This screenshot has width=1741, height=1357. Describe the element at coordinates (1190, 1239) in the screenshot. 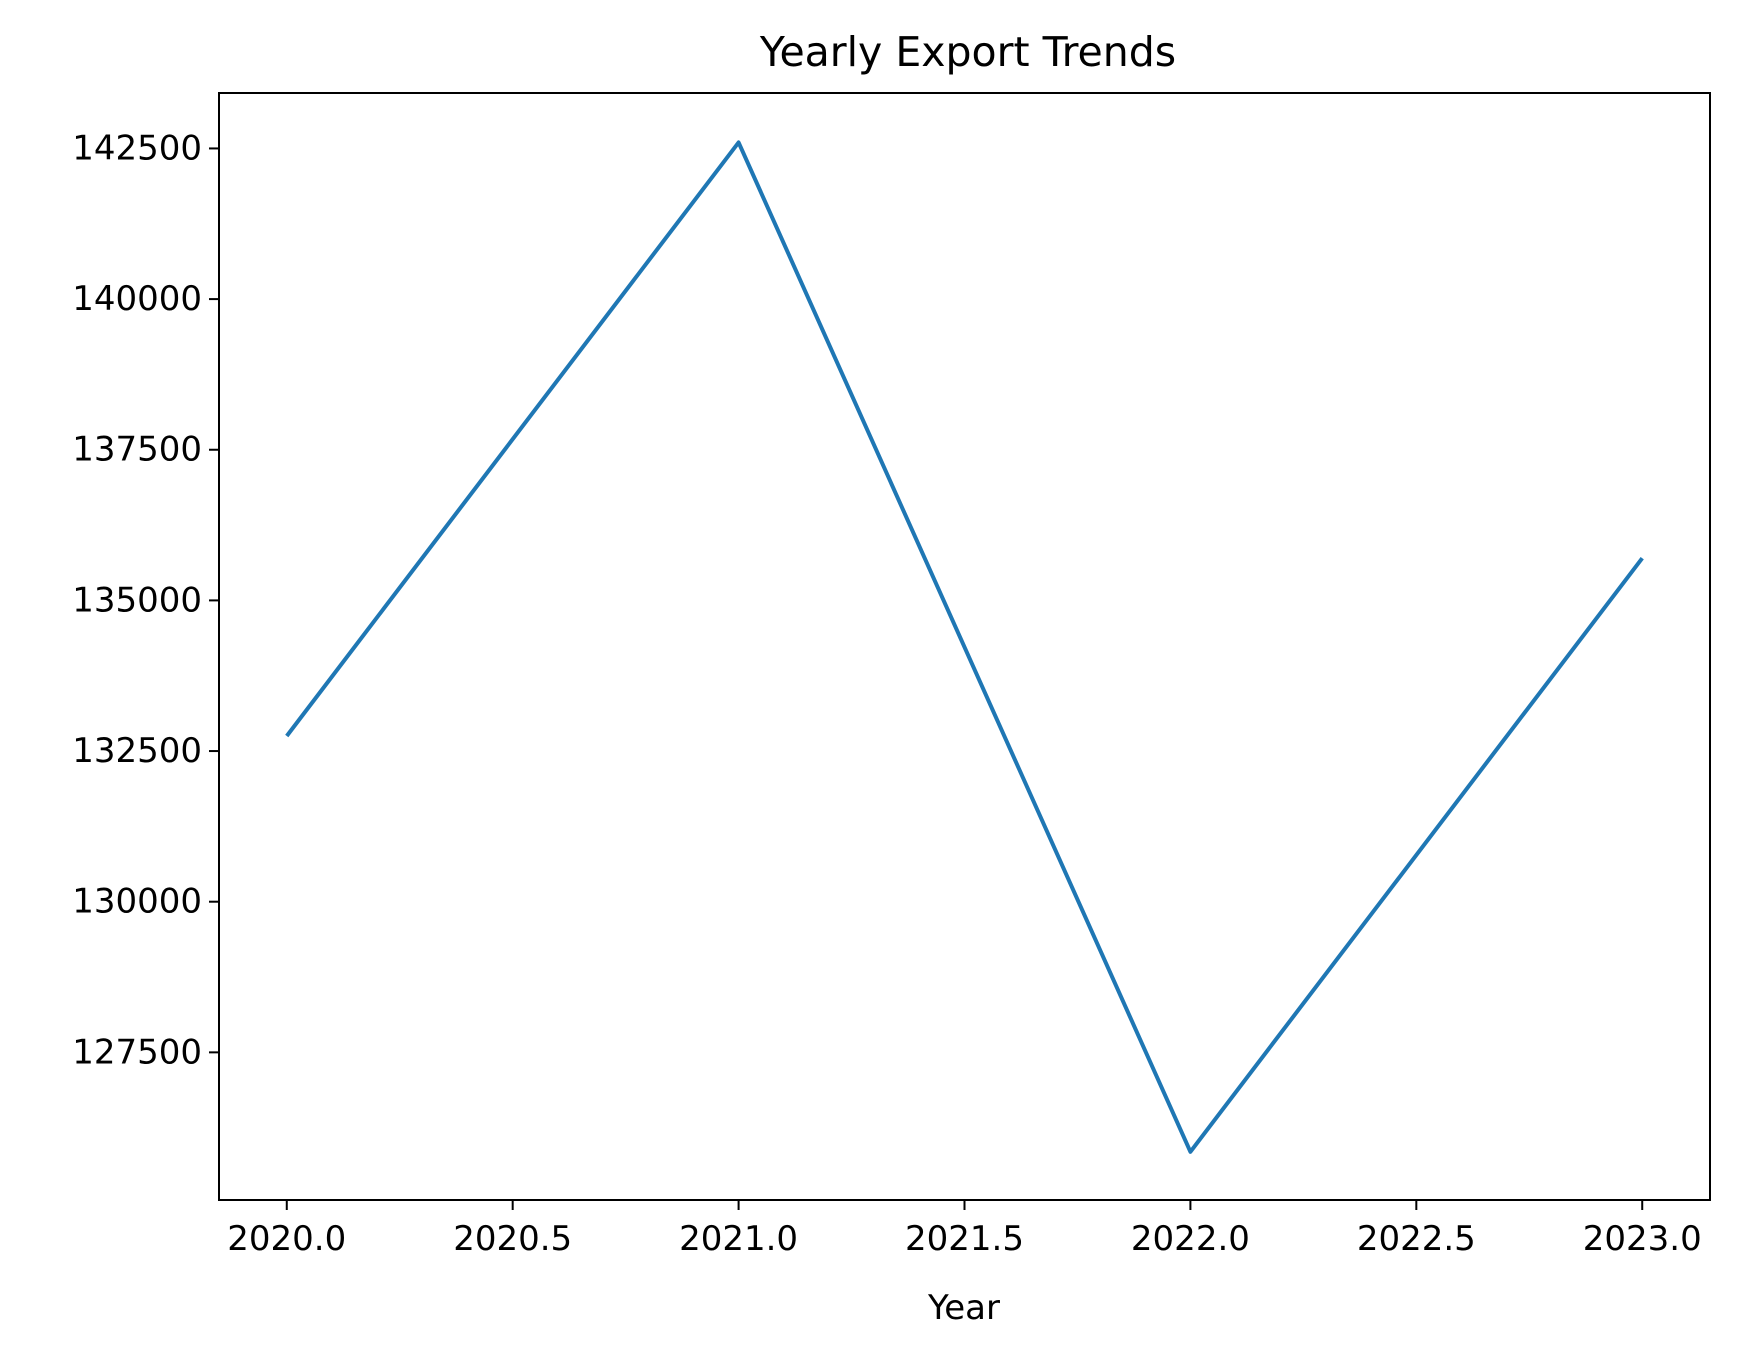

I see `x-tick-label: 2022.0` at that location.